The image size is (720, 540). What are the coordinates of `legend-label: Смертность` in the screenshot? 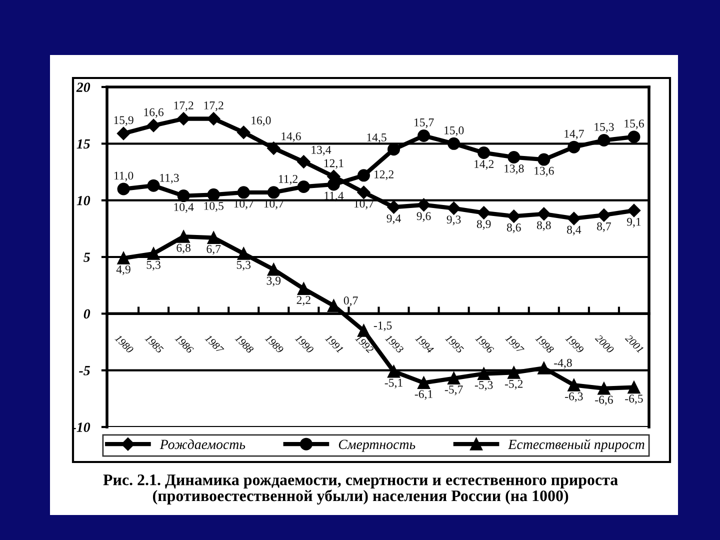 It's located at (377, 446).